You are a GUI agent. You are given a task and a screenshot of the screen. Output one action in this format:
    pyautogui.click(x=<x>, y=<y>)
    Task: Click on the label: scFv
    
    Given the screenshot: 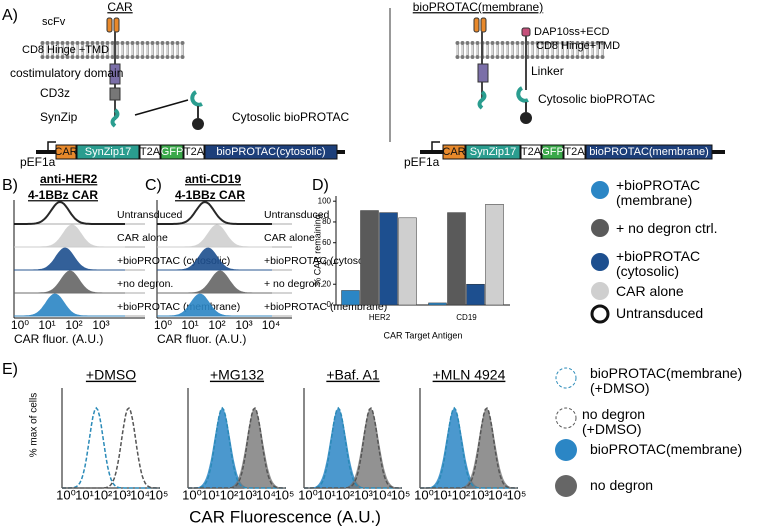 What is the action you would take?
    pyautogui.click(x=54, y=22)
    